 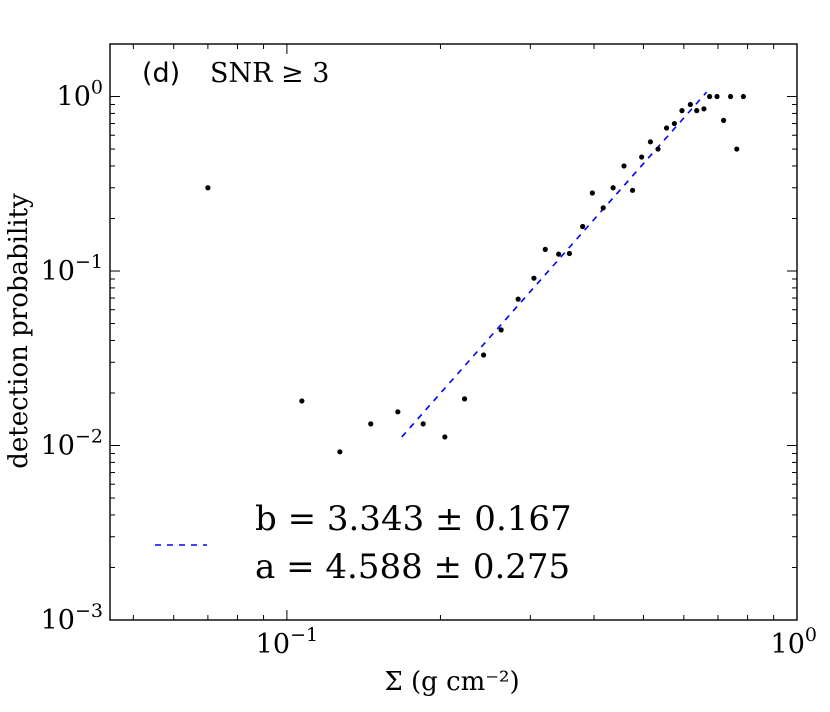 I want to click on legend: b = 3.343 ± 0.167 a = 4.588 ± 0.275, so click(x=363, y=543).